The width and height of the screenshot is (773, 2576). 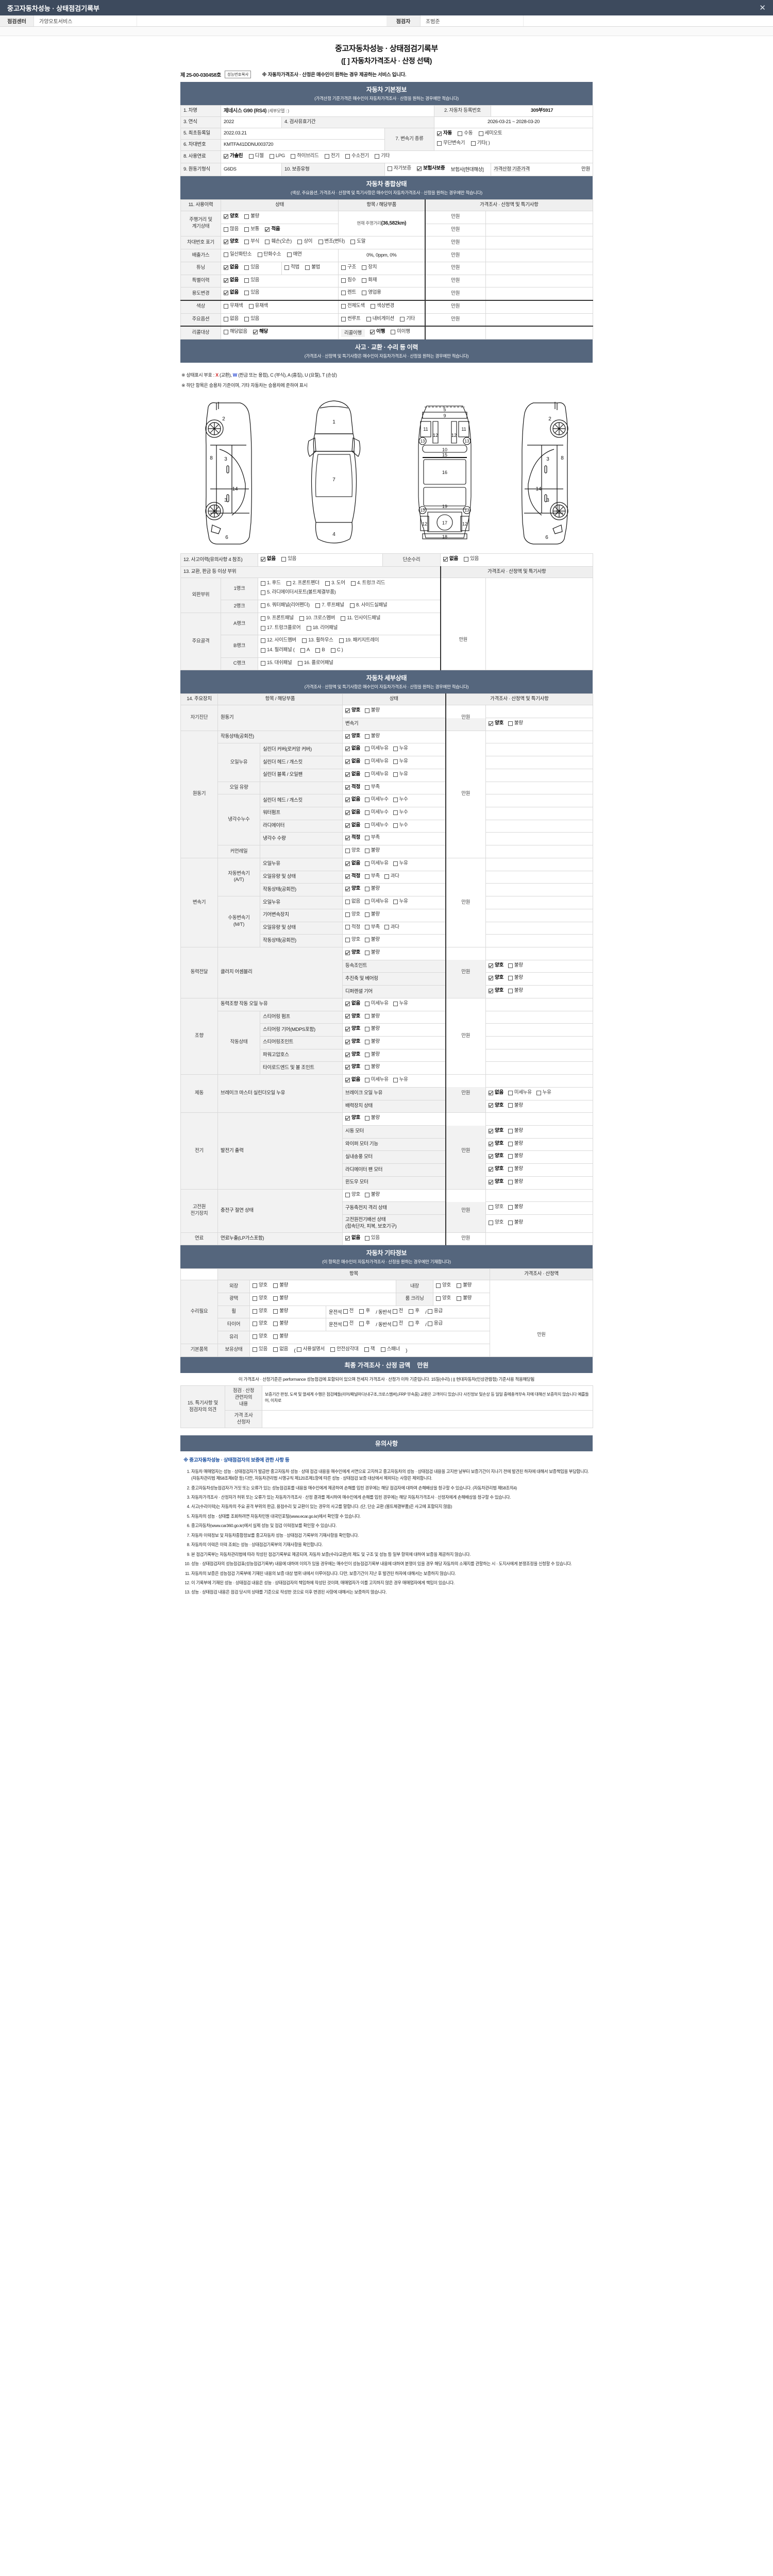 I want to click on special-none: 없음, so click(x=231, y=280).